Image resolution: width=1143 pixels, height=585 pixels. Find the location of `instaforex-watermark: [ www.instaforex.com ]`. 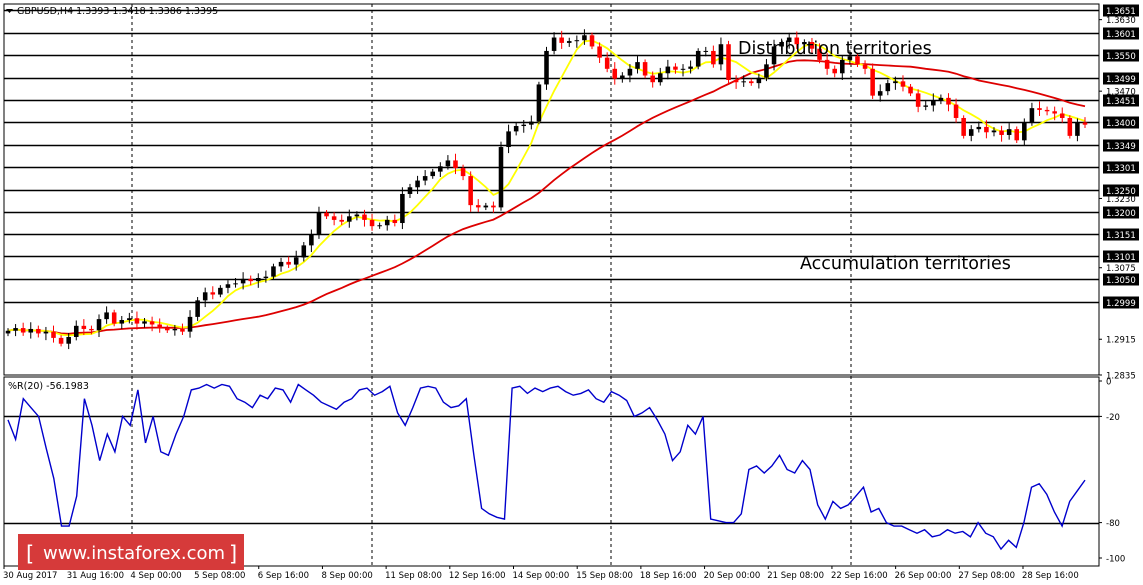

instaforex-watermark: [ www.instaforex.com ] is located at coordinates (131, 552).